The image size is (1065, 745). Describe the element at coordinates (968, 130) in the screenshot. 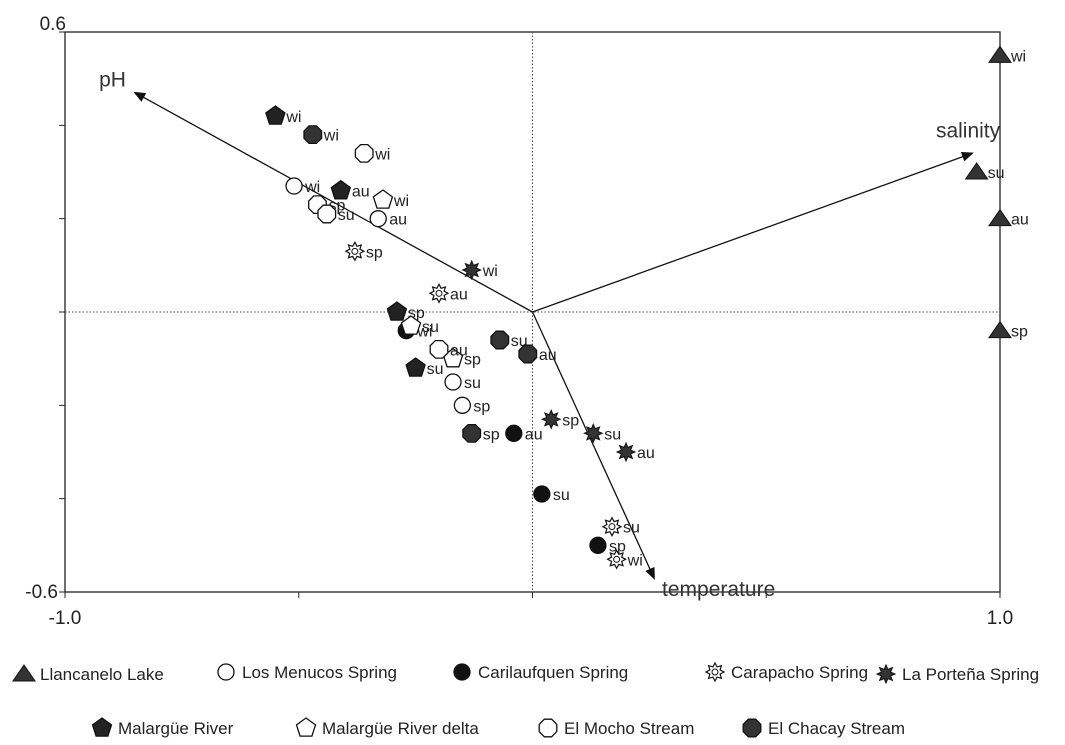

I see `vector-label-salinity: salinity` at that location.